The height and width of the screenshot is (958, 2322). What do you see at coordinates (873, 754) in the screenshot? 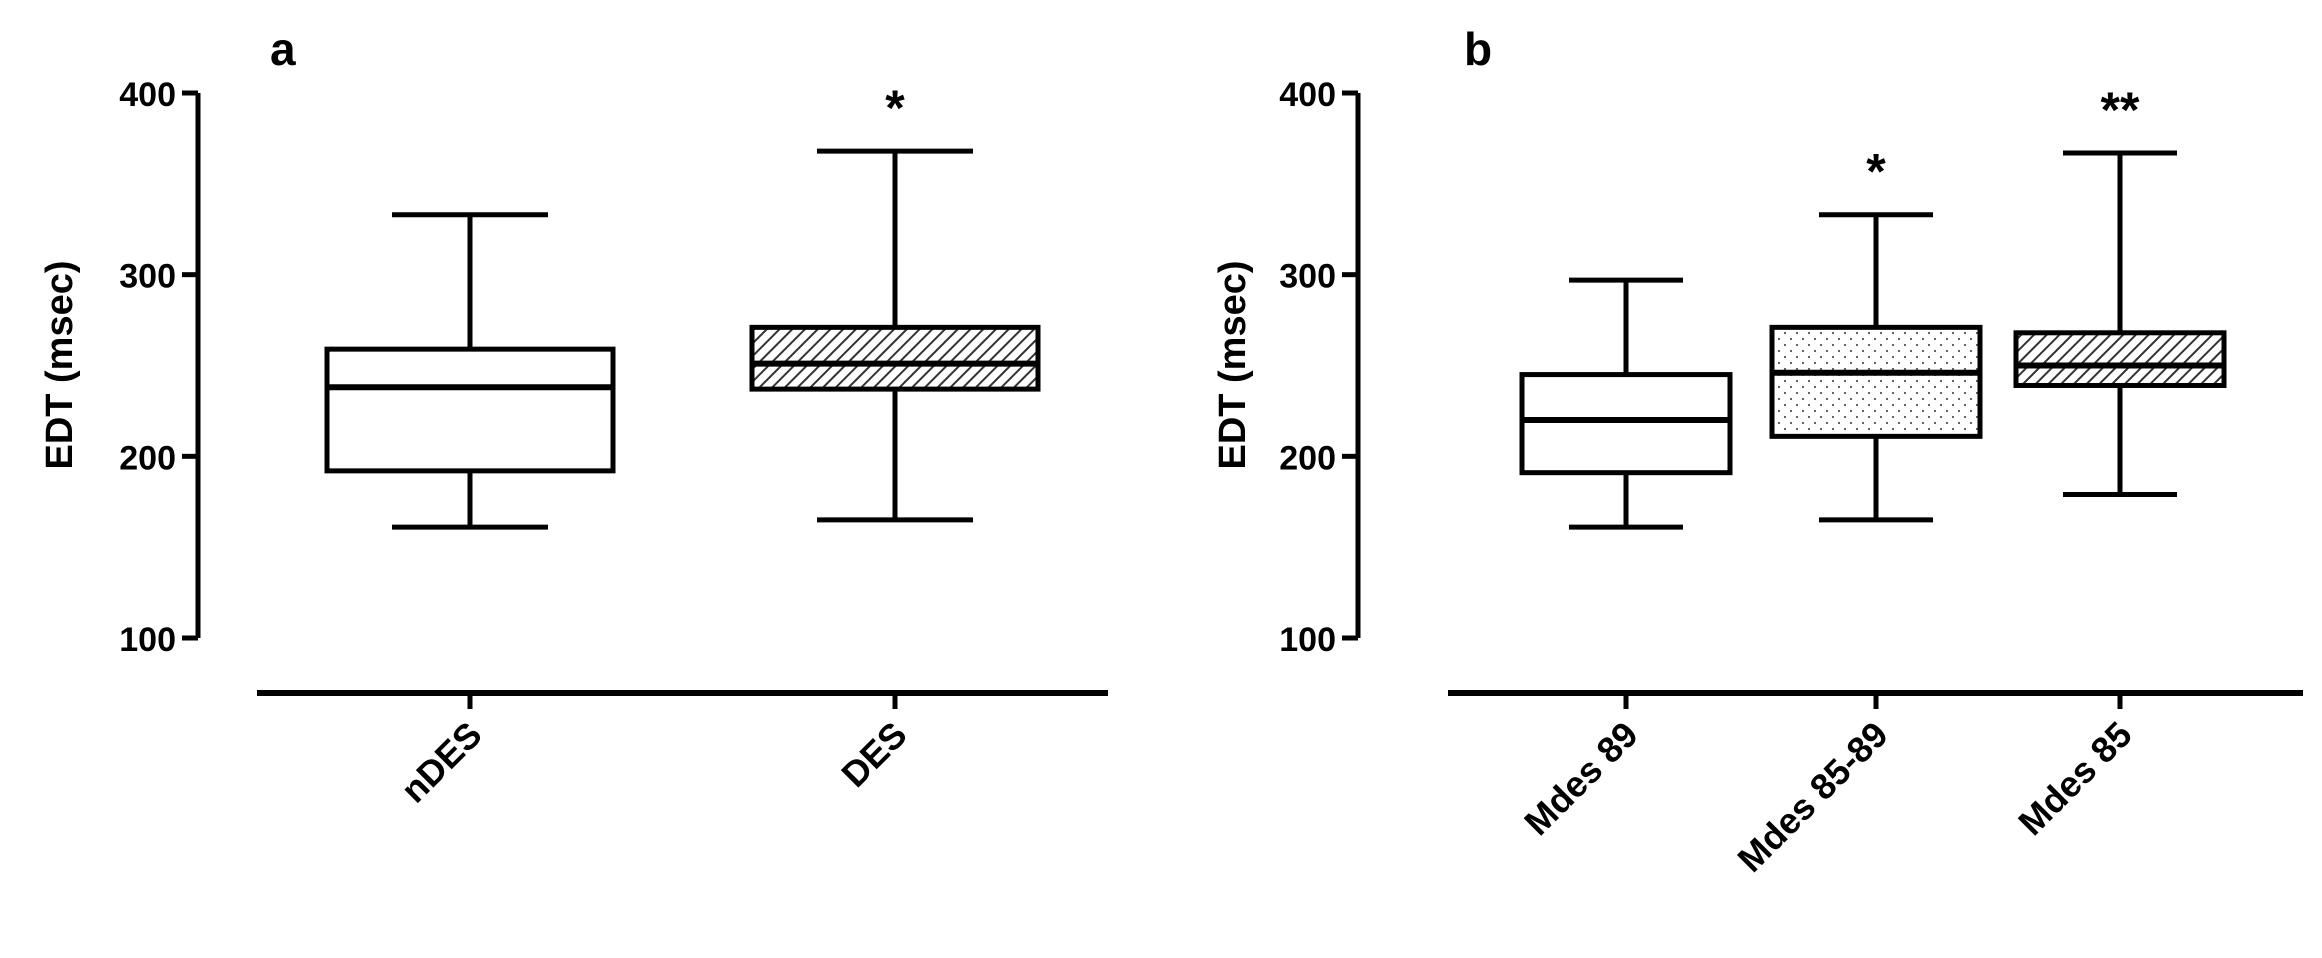
I see `x-tick-label: DES` at bounding box center [873, 754].